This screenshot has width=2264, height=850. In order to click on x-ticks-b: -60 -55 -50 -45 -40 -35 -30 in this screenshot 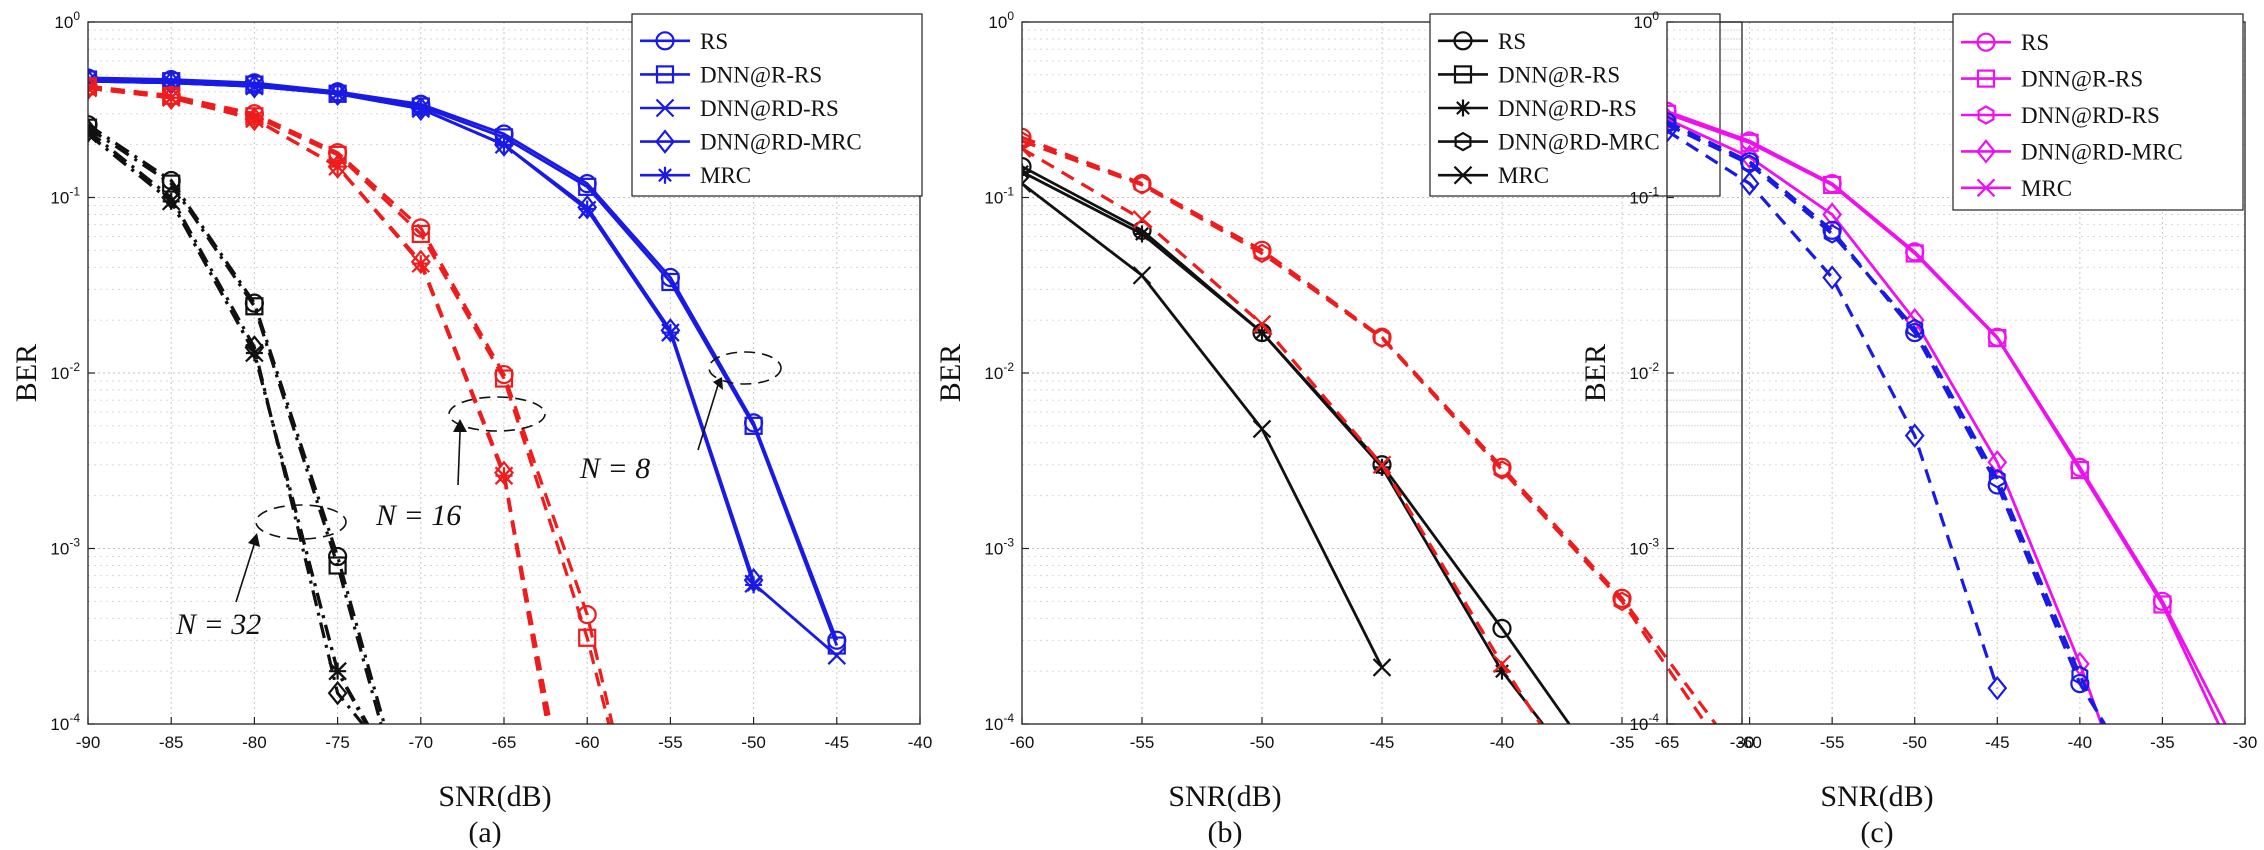, I will do `click(1382, 734)`.